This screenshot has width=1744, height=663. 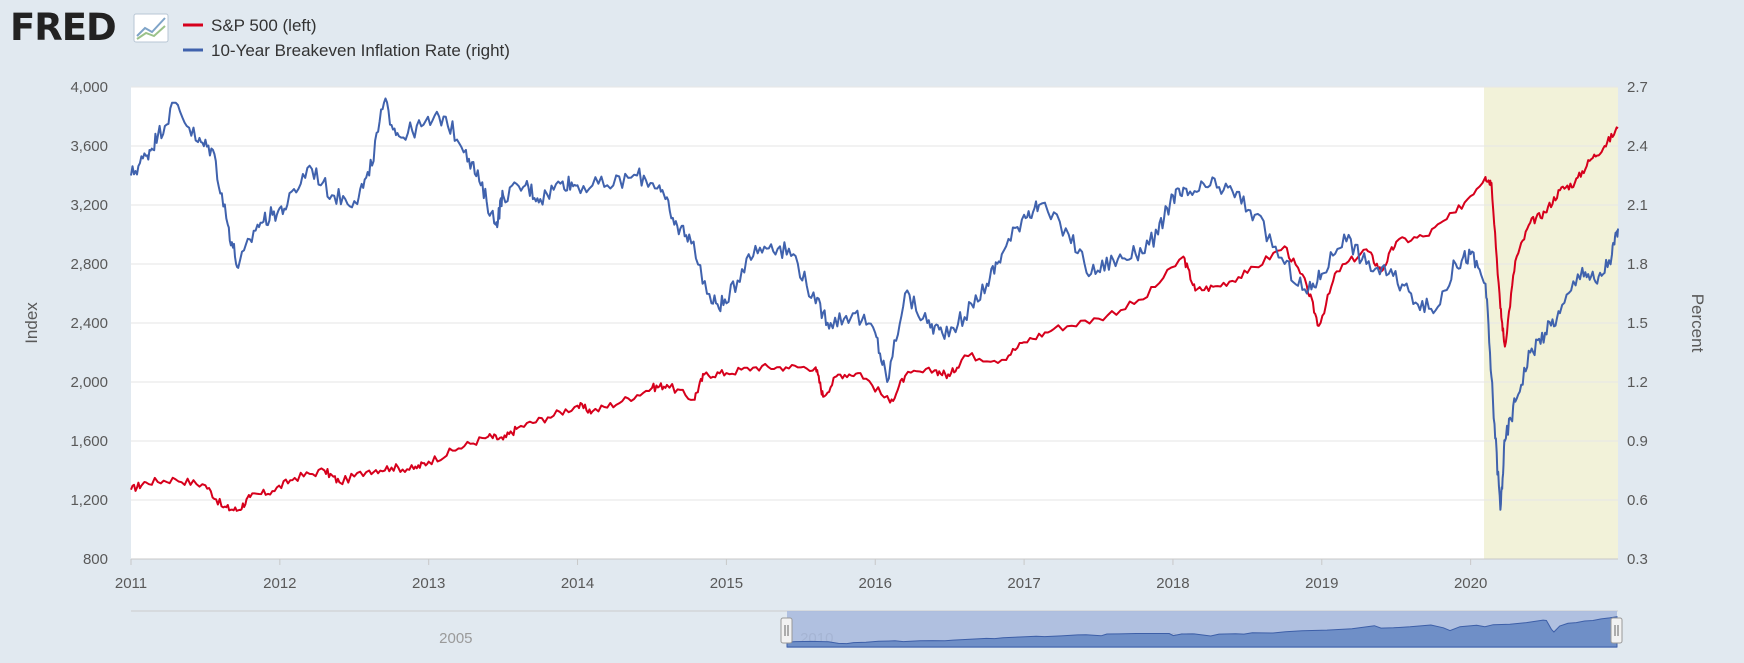 I want to click on y-left-tick-label: 2,800, so click(x=89, y=264).